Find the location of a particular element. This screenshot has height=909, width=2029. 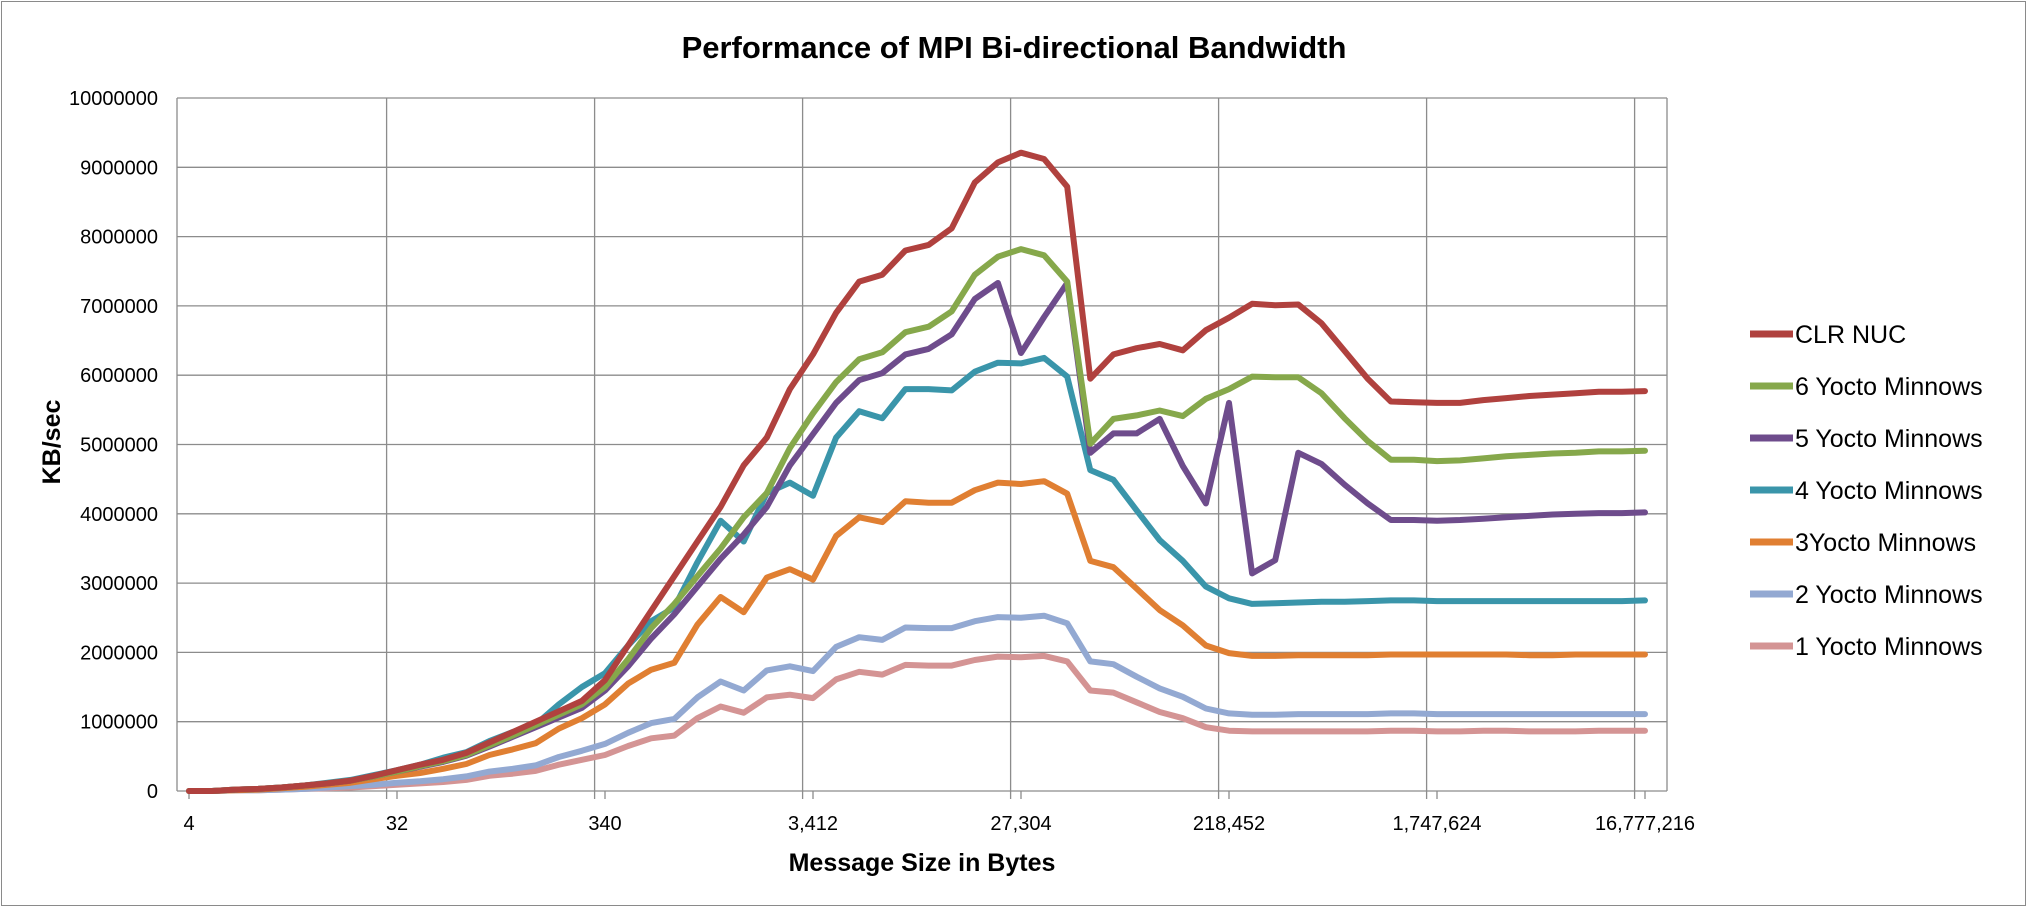

x-axis-title: Message Size in Bytes is located at coordinates (922, 863).